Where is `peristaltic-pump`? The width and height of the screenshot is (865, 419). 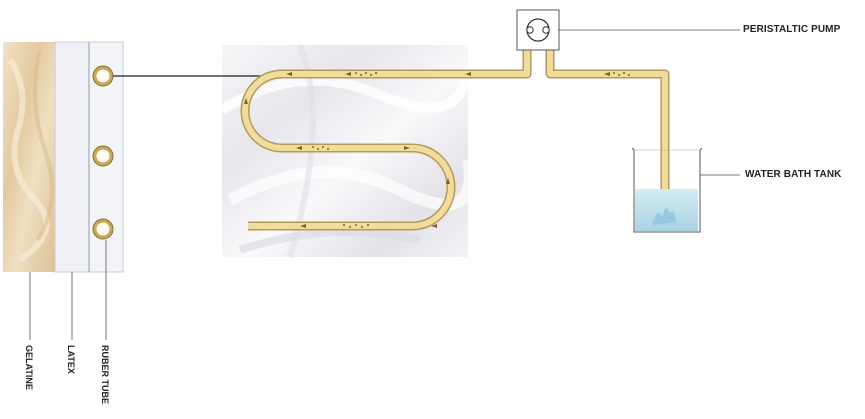 peristaltic-pump is located at coordinates (538, 30).